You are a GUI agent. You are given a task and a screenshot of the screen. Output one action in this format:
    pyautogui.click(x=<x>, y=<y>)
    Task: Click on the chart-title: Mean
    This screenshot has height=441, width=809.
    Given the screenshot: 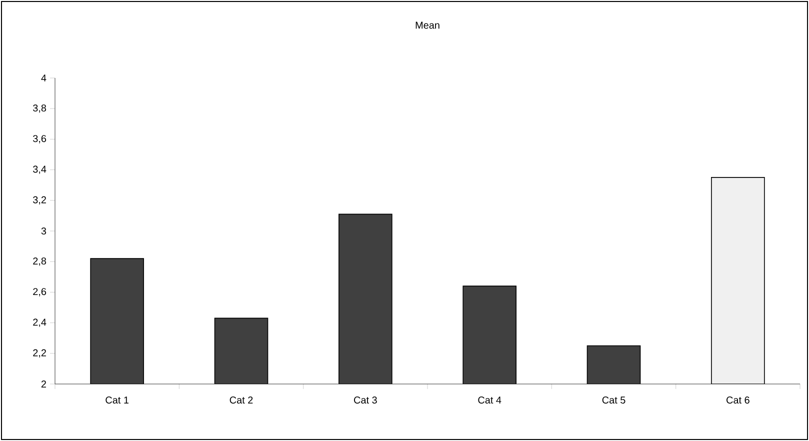 What is the action you would take?
    pyautogui.click(x=428, y=25)
    